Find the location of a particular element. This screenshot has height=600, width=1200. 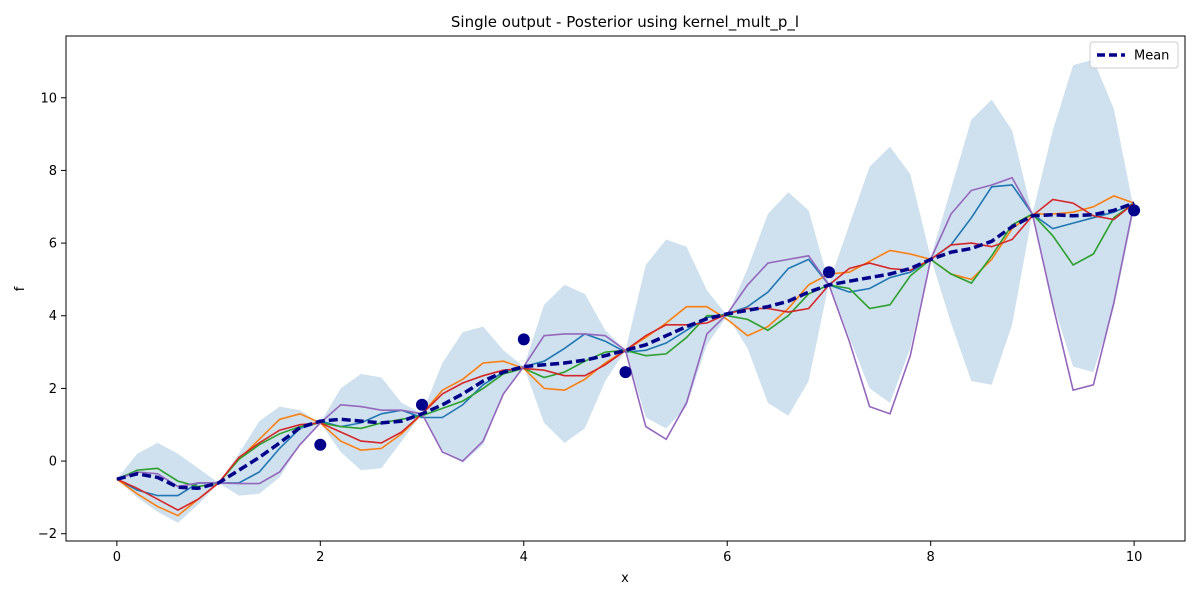

legend-box is located at coordinates (1134, 55).